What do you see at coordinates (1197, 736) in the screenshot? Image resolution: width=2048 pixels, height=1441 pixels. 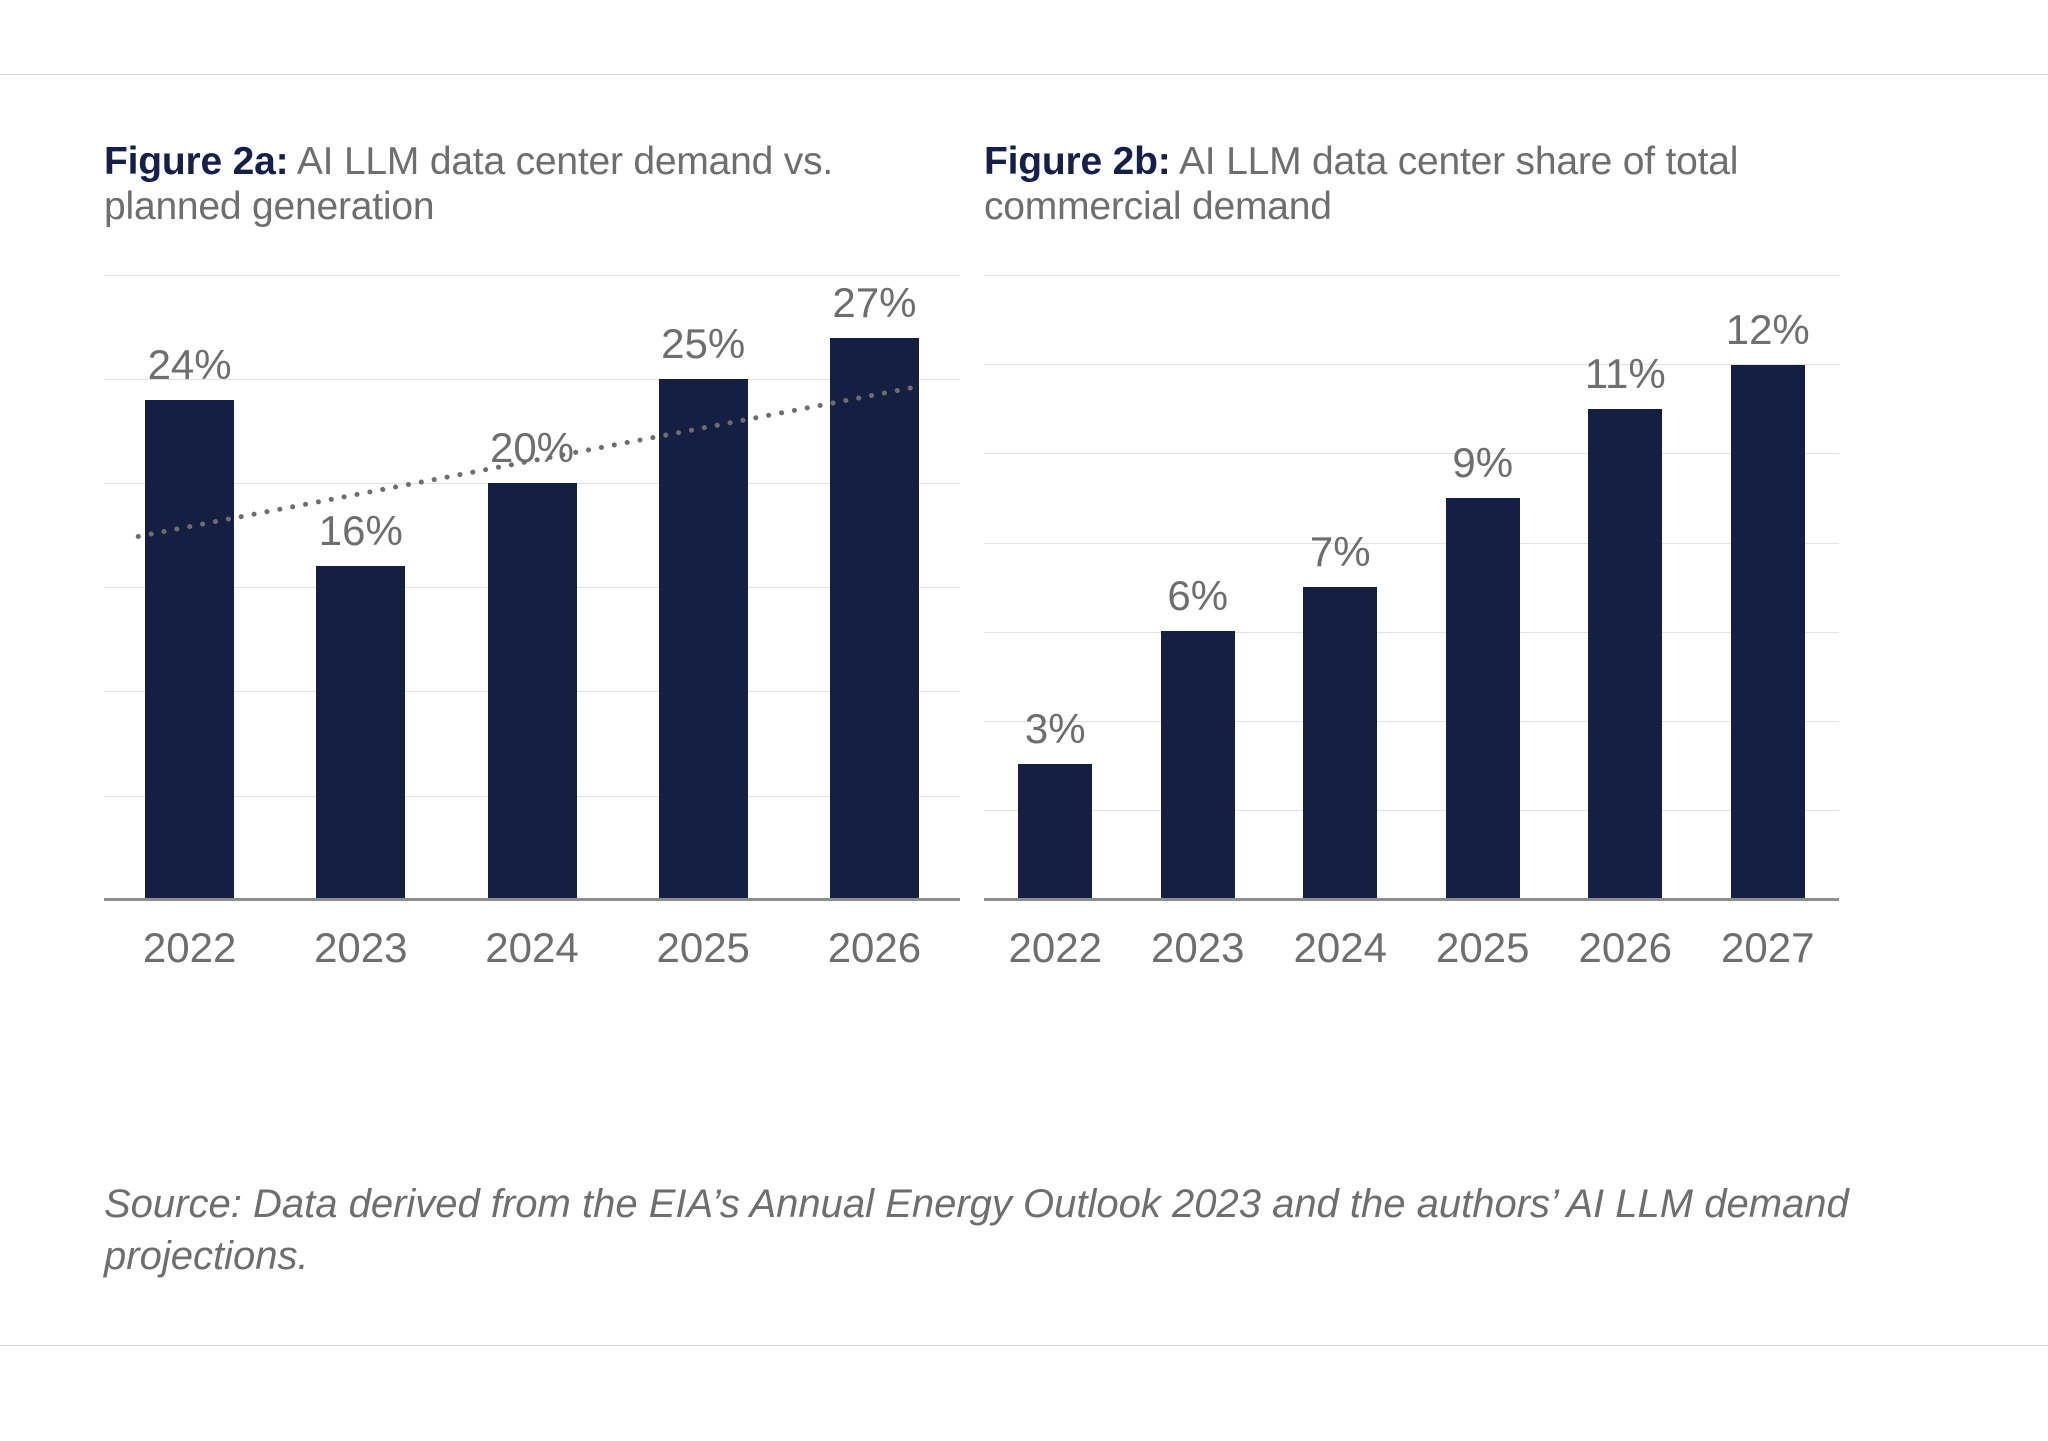 I see `bar: 6%` at bounding box center [1197, 736].